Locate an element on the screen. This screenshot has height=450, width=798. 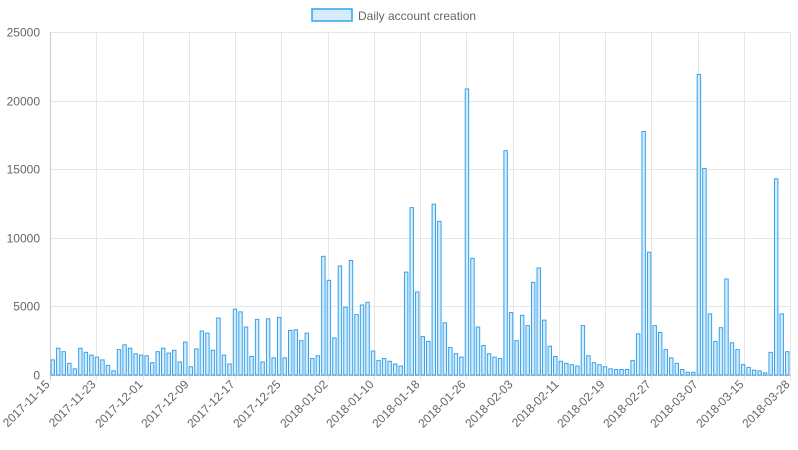
legend: Daily account creation is located at coordinates (393, 15).